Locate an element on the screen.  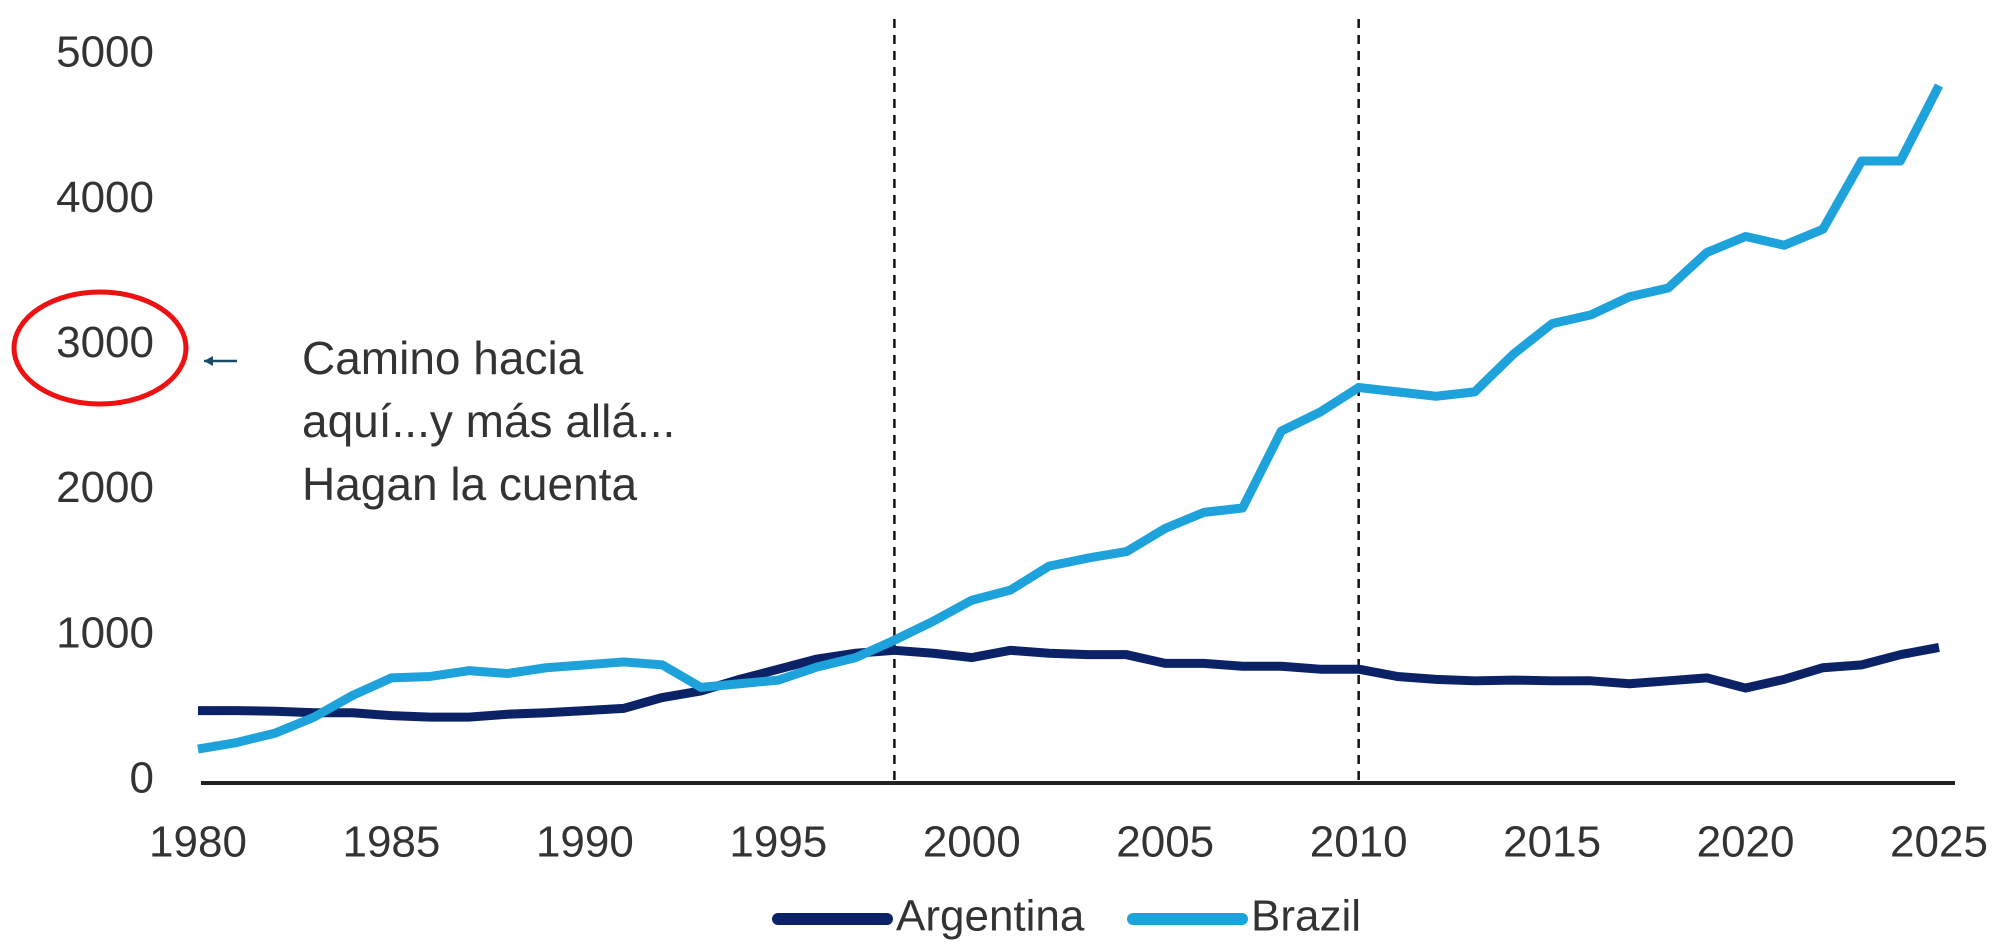
y-tick-label: 4000 is located at coordinates (105, 197).